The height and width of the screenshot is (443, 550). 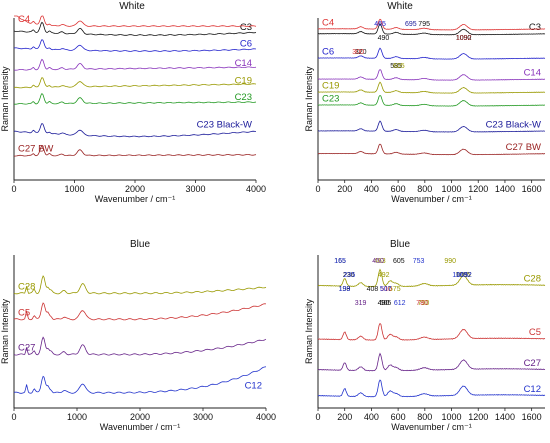 I want to click on spectrum-c23, so click(x=431, y=101).